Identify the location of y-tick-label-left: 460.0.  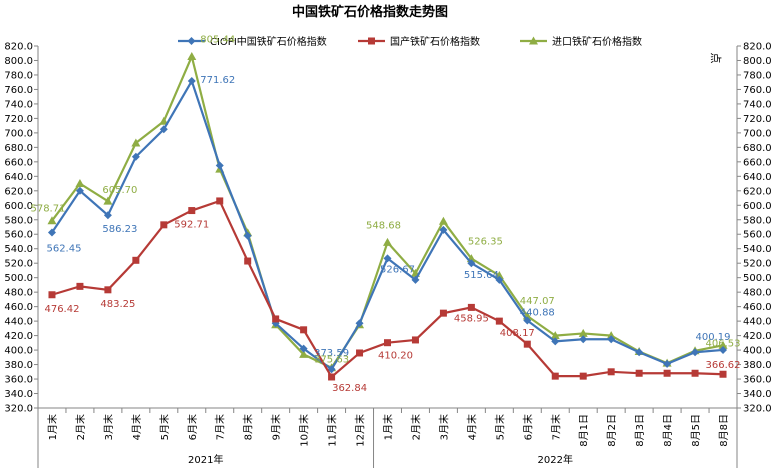
(18, 307).